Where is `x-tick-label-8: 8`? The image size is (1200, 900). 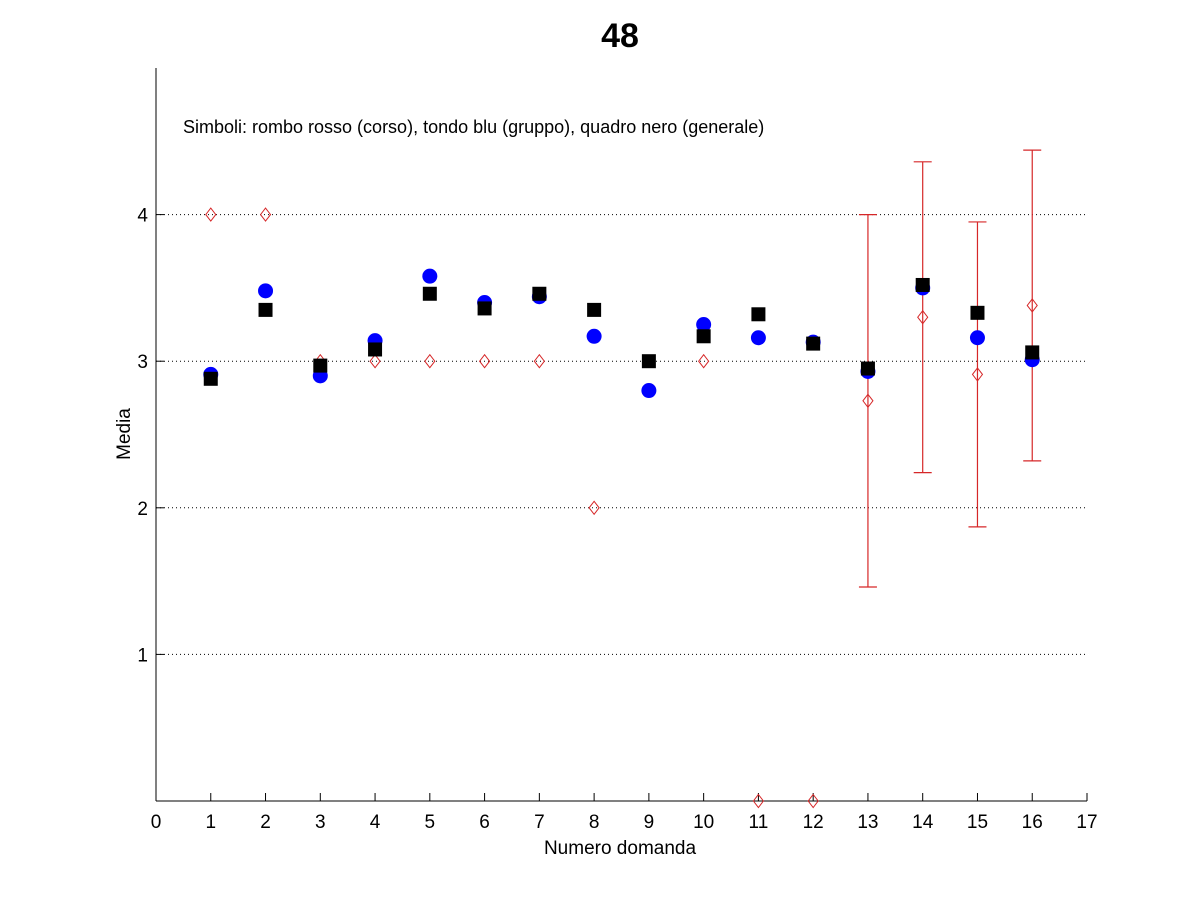 x-tick-label-8: 8 is located at coordinates (594, 822).